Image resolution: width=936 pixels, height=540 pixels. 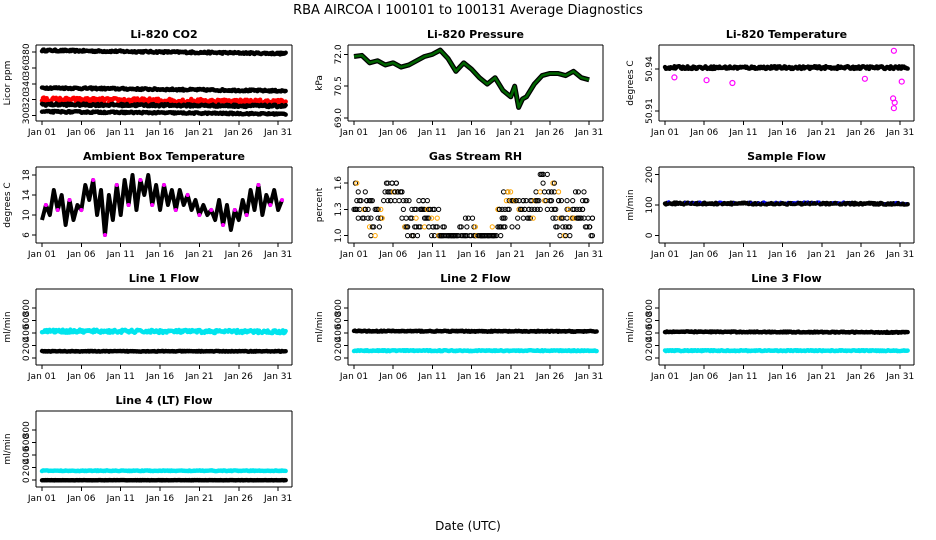 What do you see at coordinates (471, 78) in the screenshot?
I see `series-line-outline` at bounding box center [471, 78].